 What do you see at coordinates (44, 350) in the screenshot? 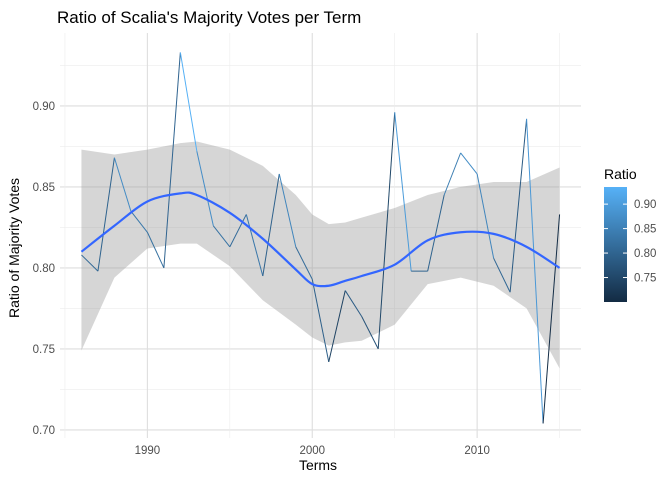
I see `y-tick-label: 0.75` at bounding box center [44, 350].